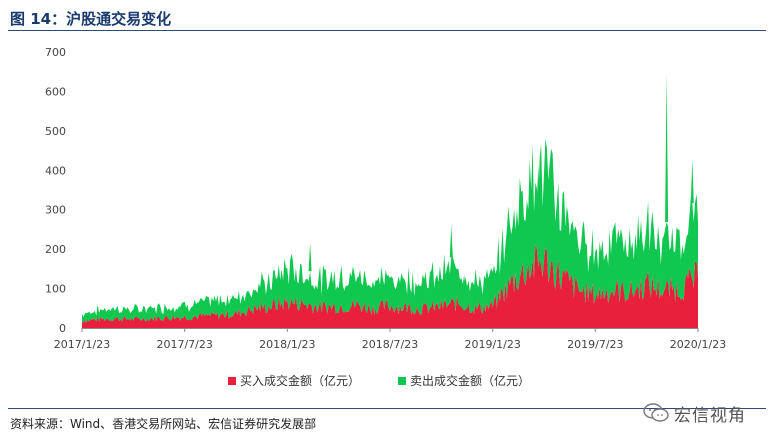 Image resolution: width=774 pixels, height=445 pixels. I want to click on wechat-icon, so click(656, 412).